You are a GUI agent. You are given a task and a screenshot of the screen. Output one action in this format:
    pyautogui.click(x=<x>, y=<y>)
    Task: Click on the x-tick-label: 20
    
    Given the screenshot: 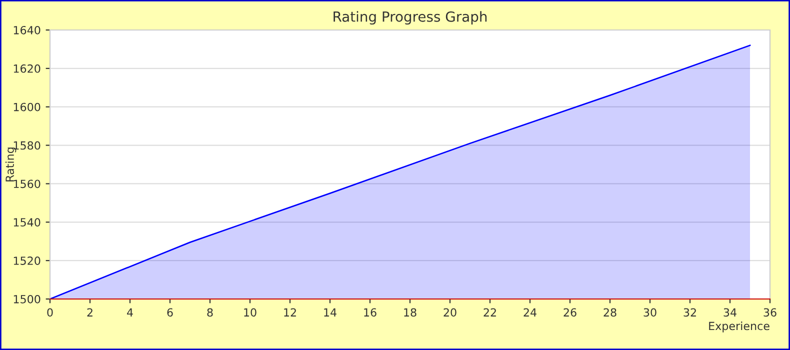 What is the action you would take?
    pyautogui.click(x=450, y=312)
    